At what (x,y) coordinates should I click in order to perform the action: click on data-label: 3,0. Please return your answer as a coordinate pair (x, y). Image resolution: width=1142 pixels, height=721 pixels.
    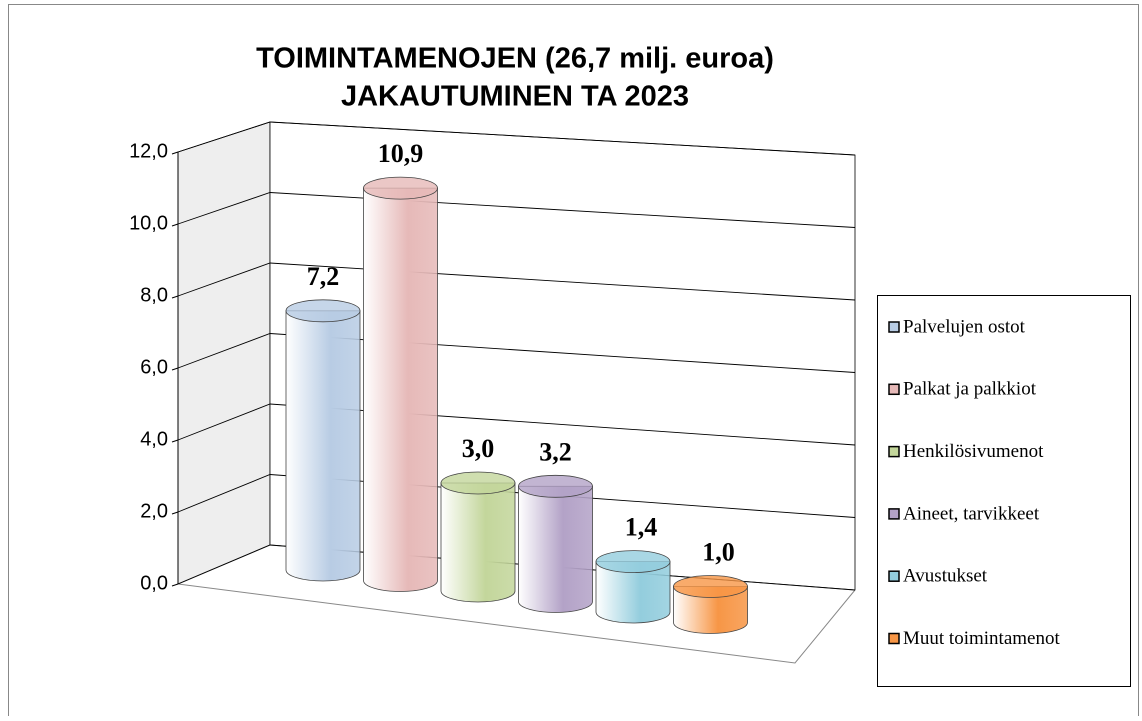
    Looking at the image, I should click on (478, 448).